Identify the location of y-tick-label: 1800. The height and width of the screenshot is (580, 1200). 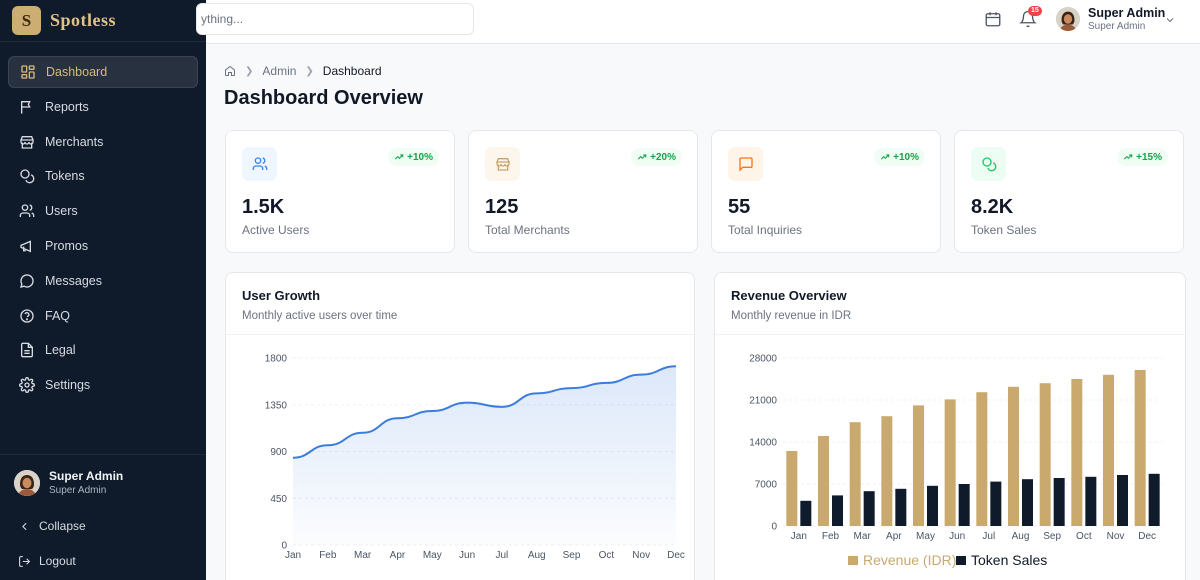
(276, 359).